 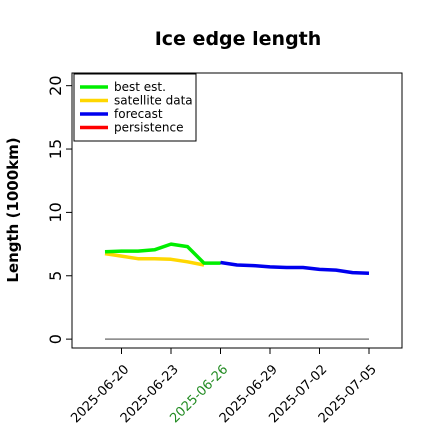 I want to click on legend-label: satellite data, so click(x=153, y=101).